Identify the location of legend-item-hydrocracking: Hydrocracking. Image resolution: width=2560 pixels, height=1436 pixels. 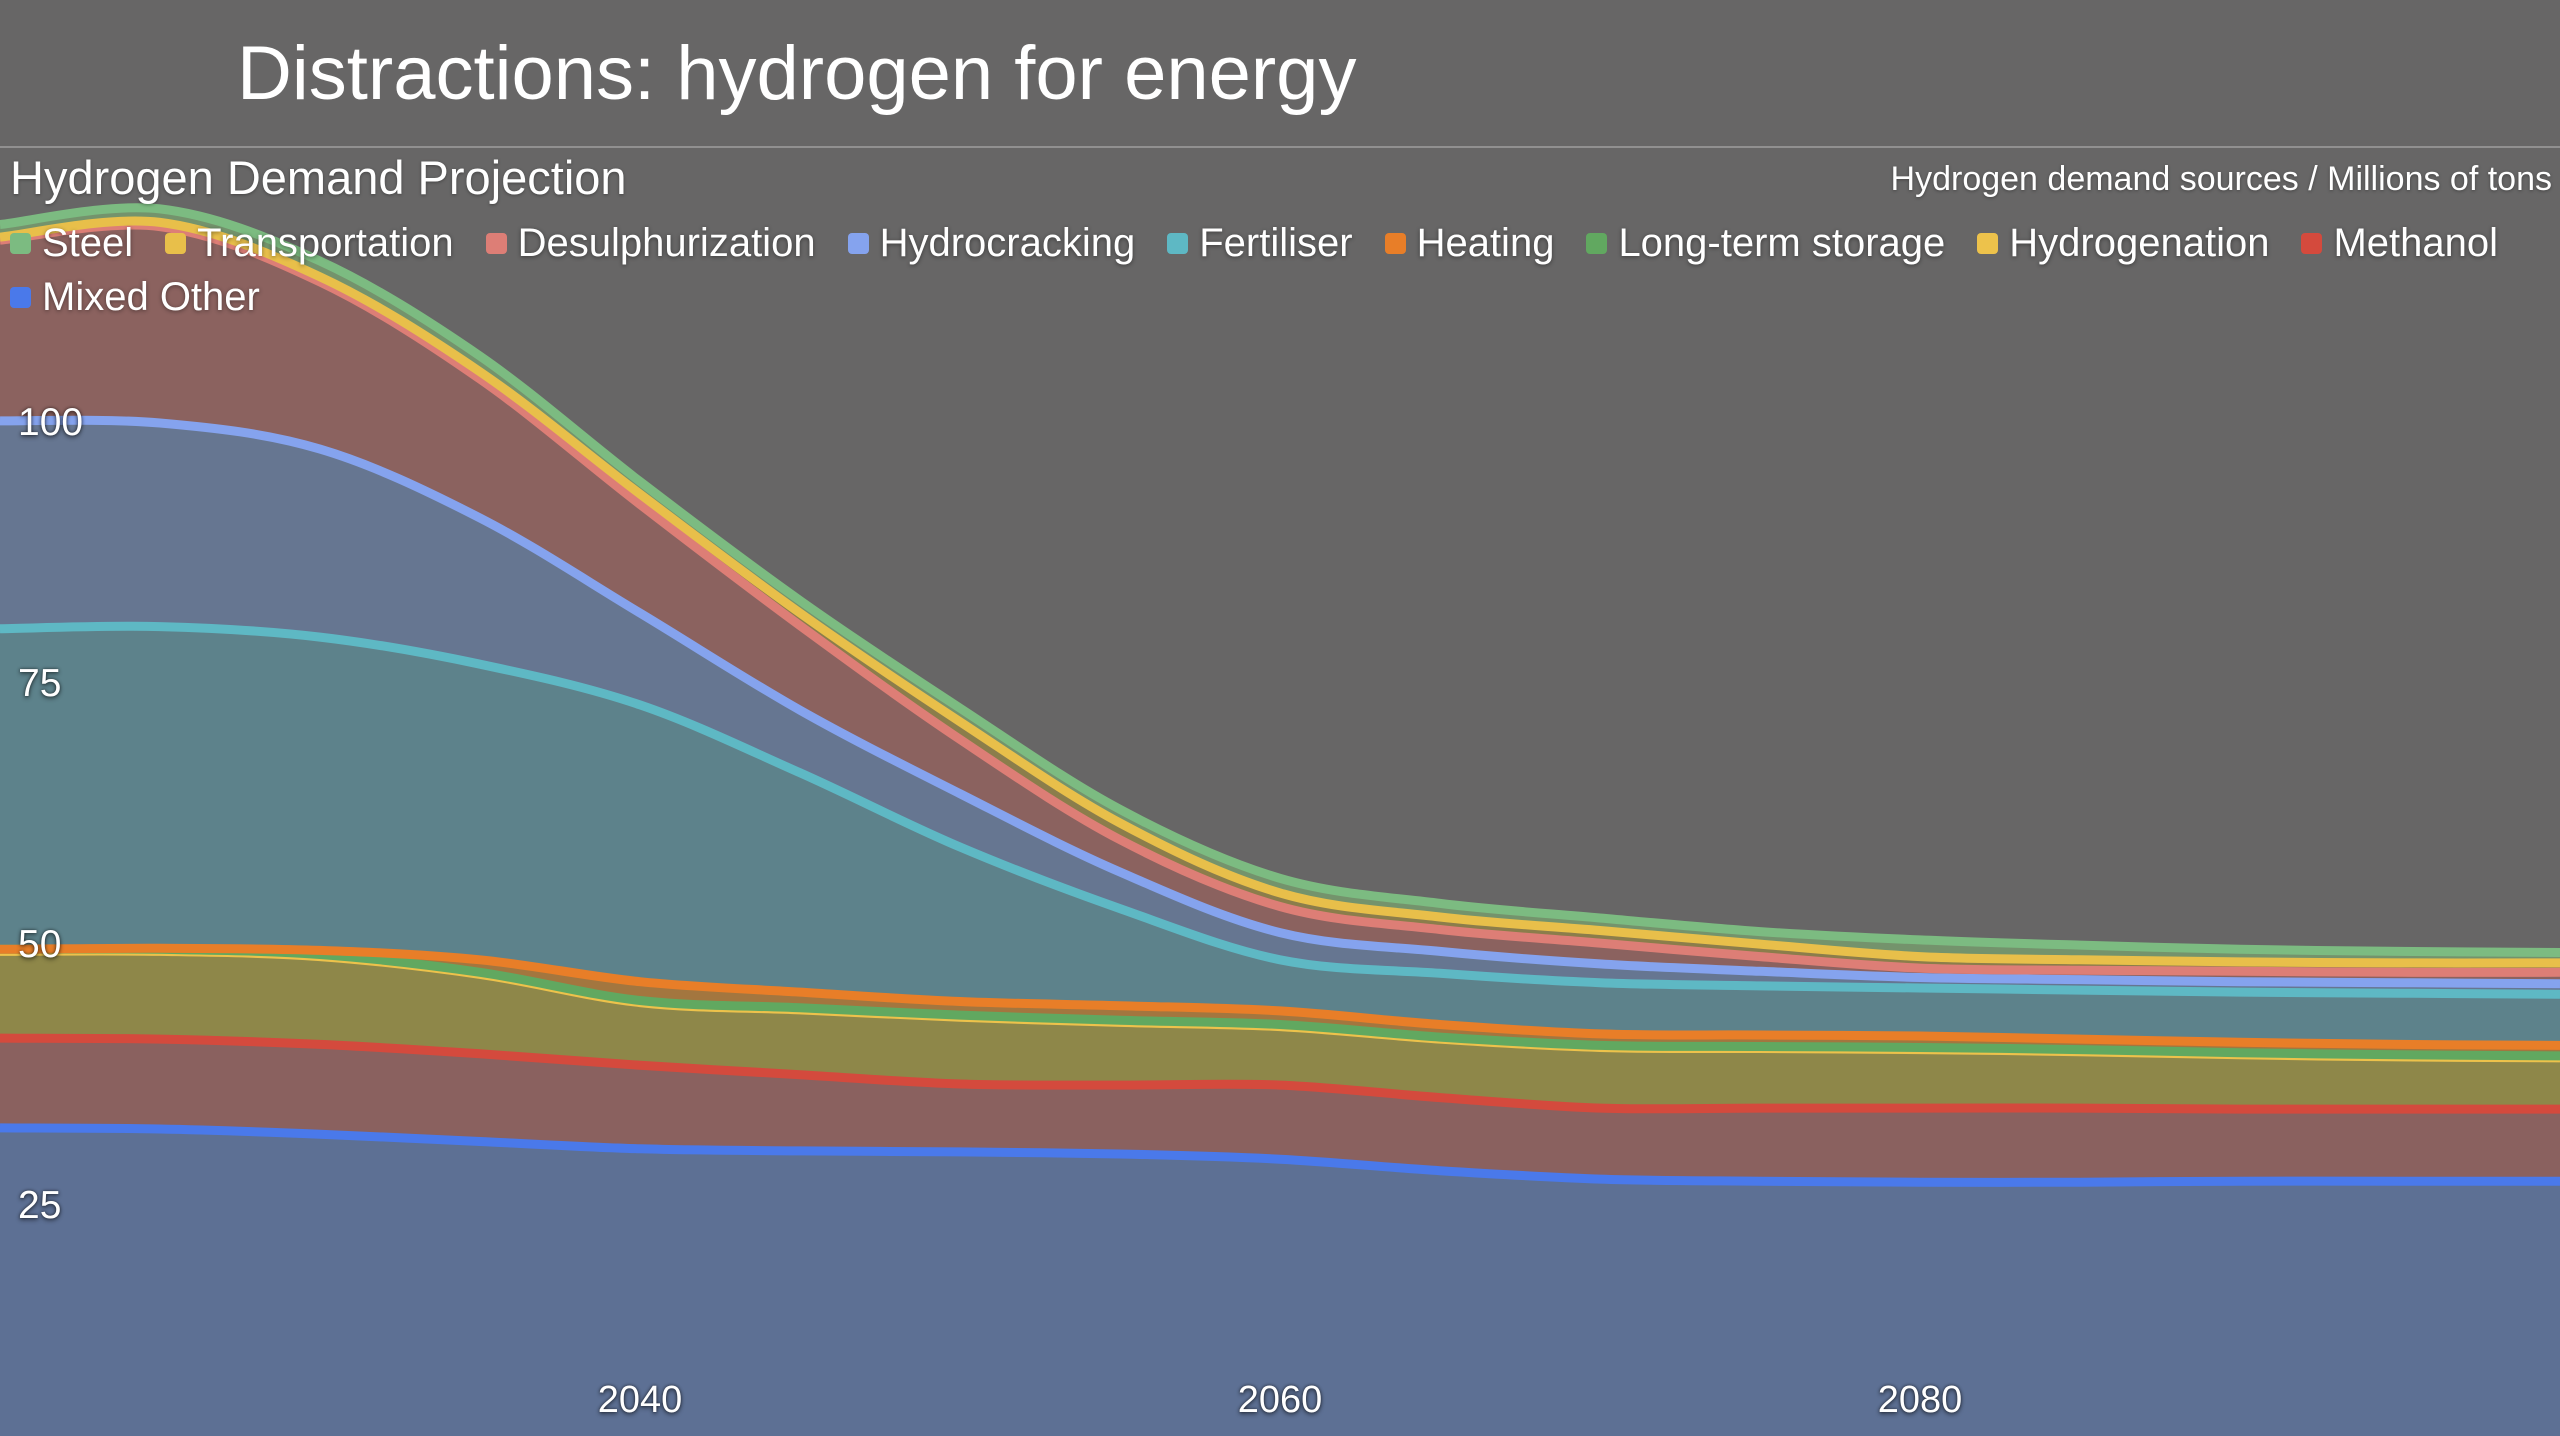
(991, 243).